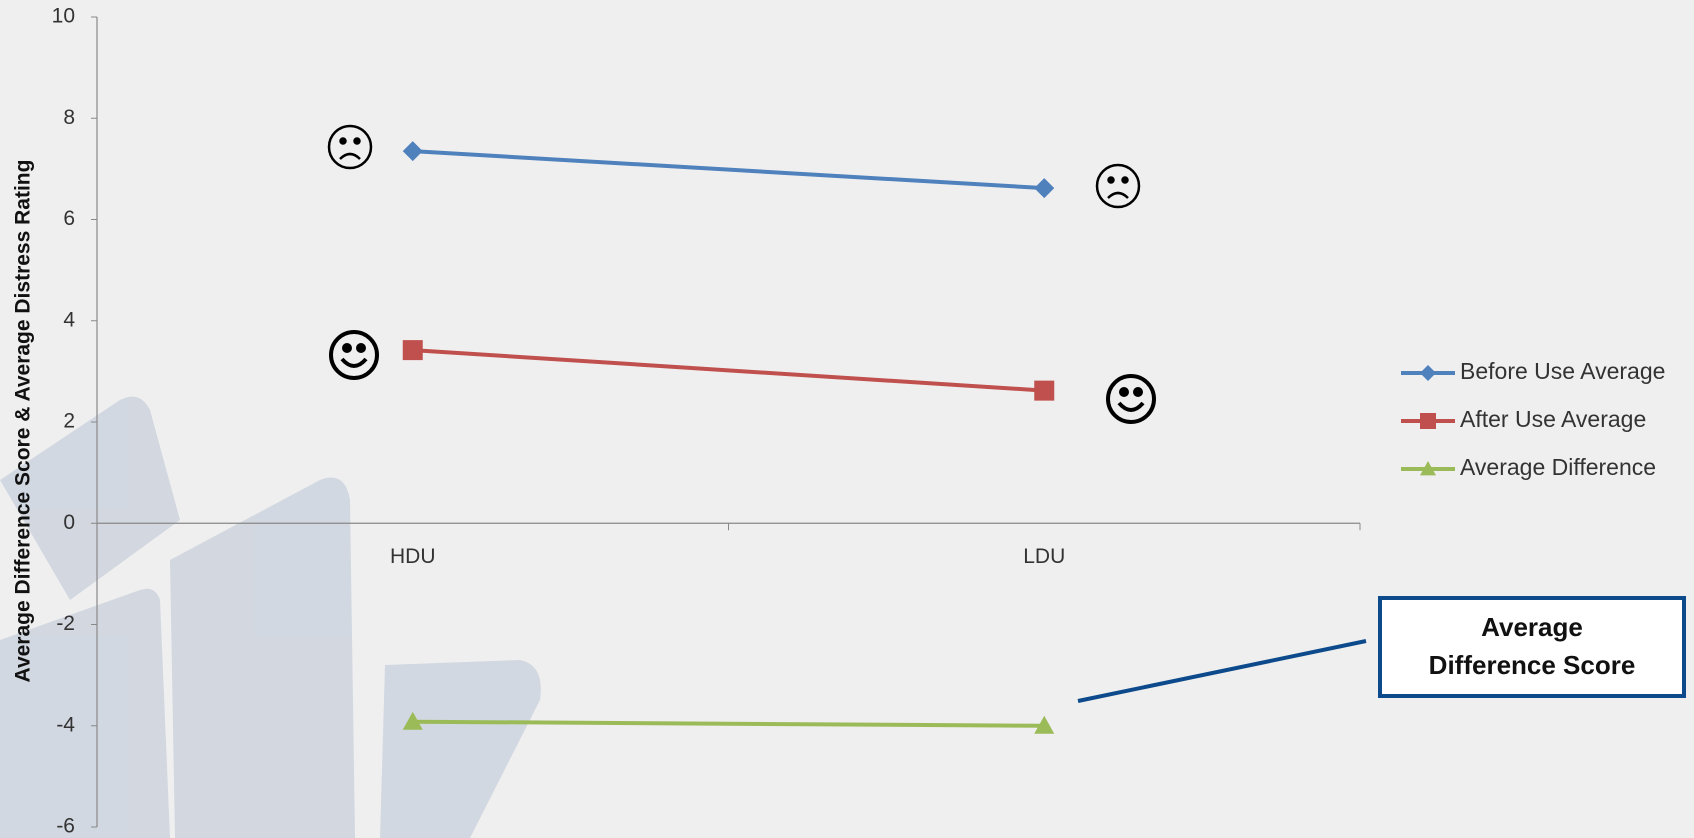 This screenshot has width=1694, height=838. Describe the element at coordinates (1562, 371) in the screenshot. I see `legend-label: Before Use Average` at that location.